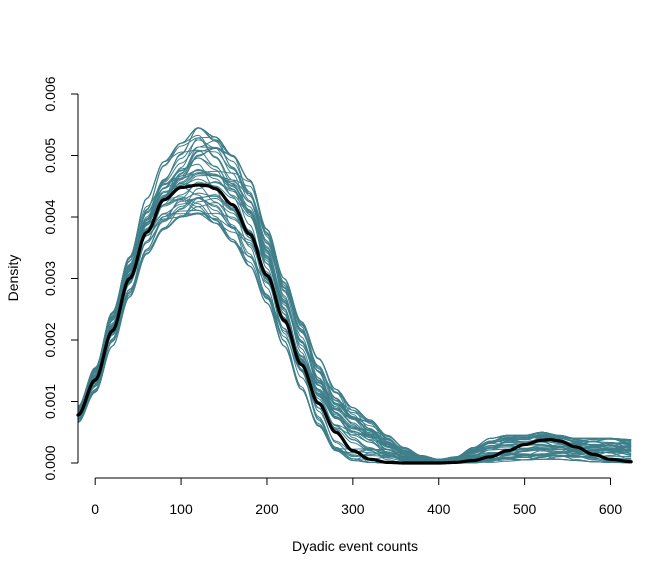 The image size is (672, 576). I want to click on y-tick-label: 0.006, so click(50, 93).